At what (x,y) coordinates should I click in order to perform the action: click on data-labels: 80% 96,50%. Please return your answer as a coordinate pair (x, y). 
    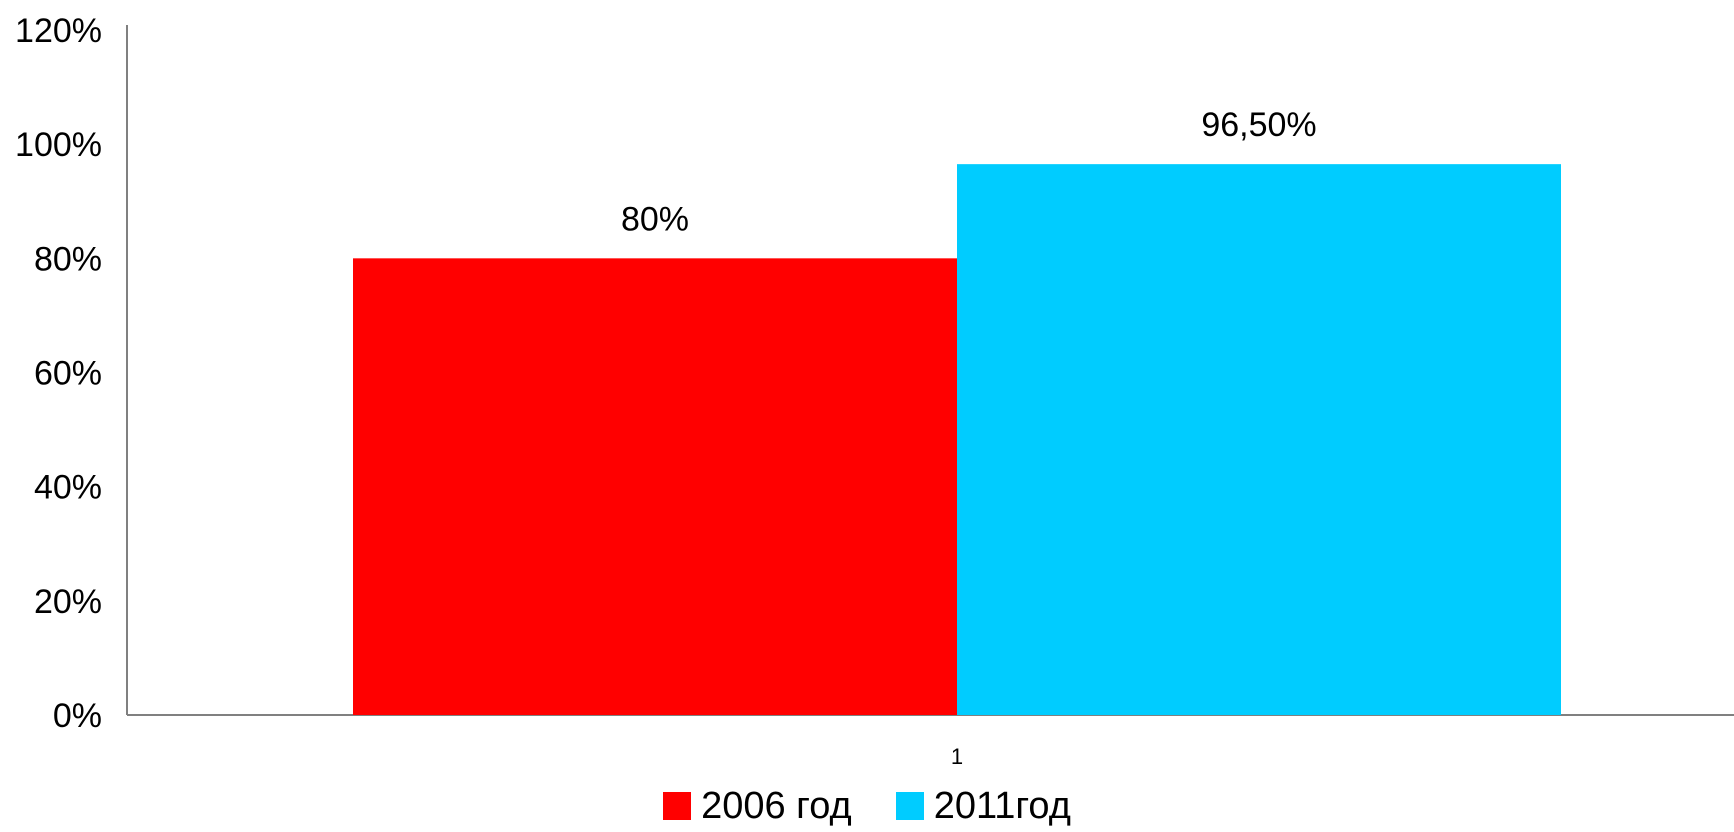
    Looking at the image, I should click on (969, 172).